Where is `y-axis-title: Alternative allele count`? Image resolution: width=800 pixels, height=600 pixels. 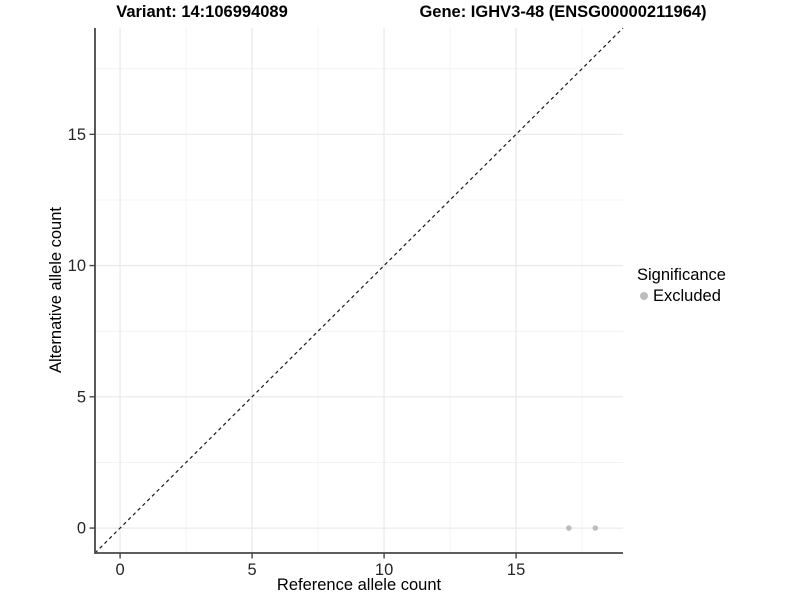 y-axis-title: Alternative allele count is located at coordinates (56, 290).